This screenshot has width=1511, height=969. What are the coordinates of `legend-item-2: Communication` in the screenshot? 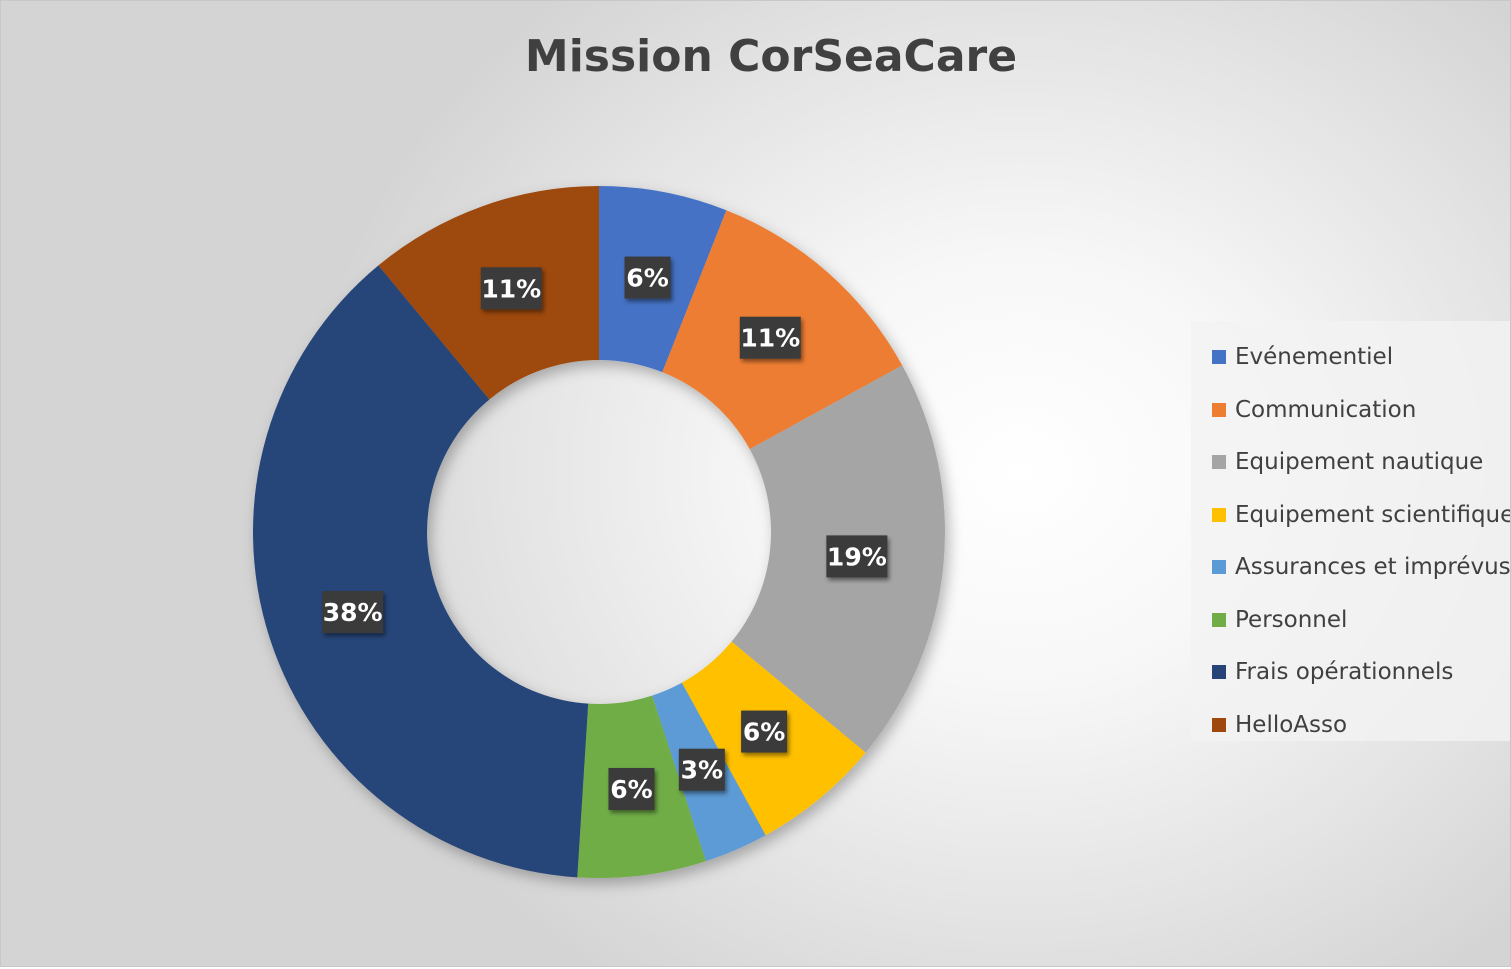 It's located at (1350, 410).